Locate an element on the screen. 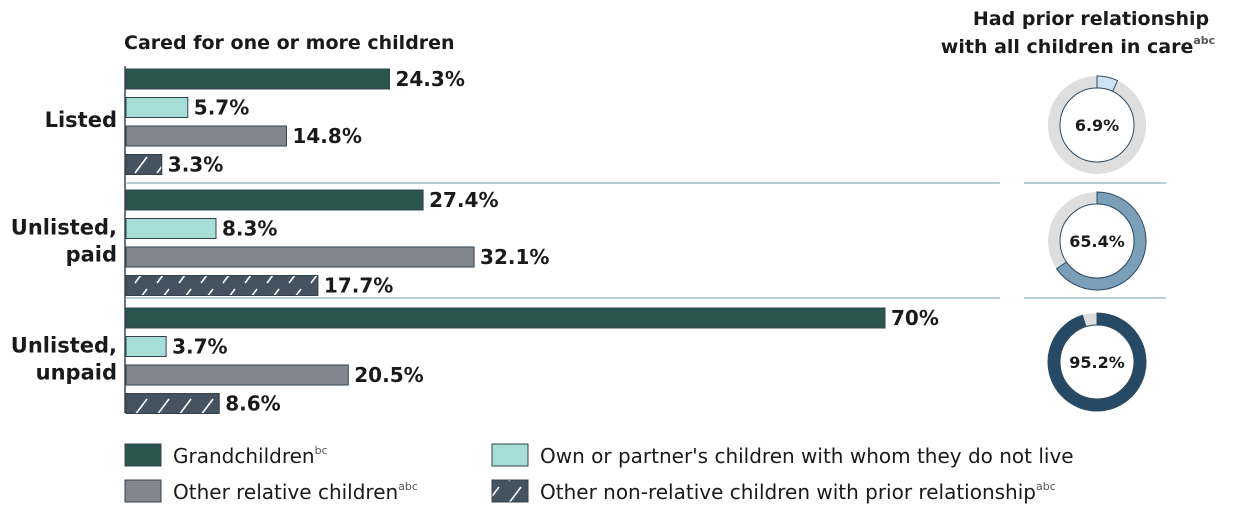  bar-value-label: 3.7% is located at coordinates (199, 347).